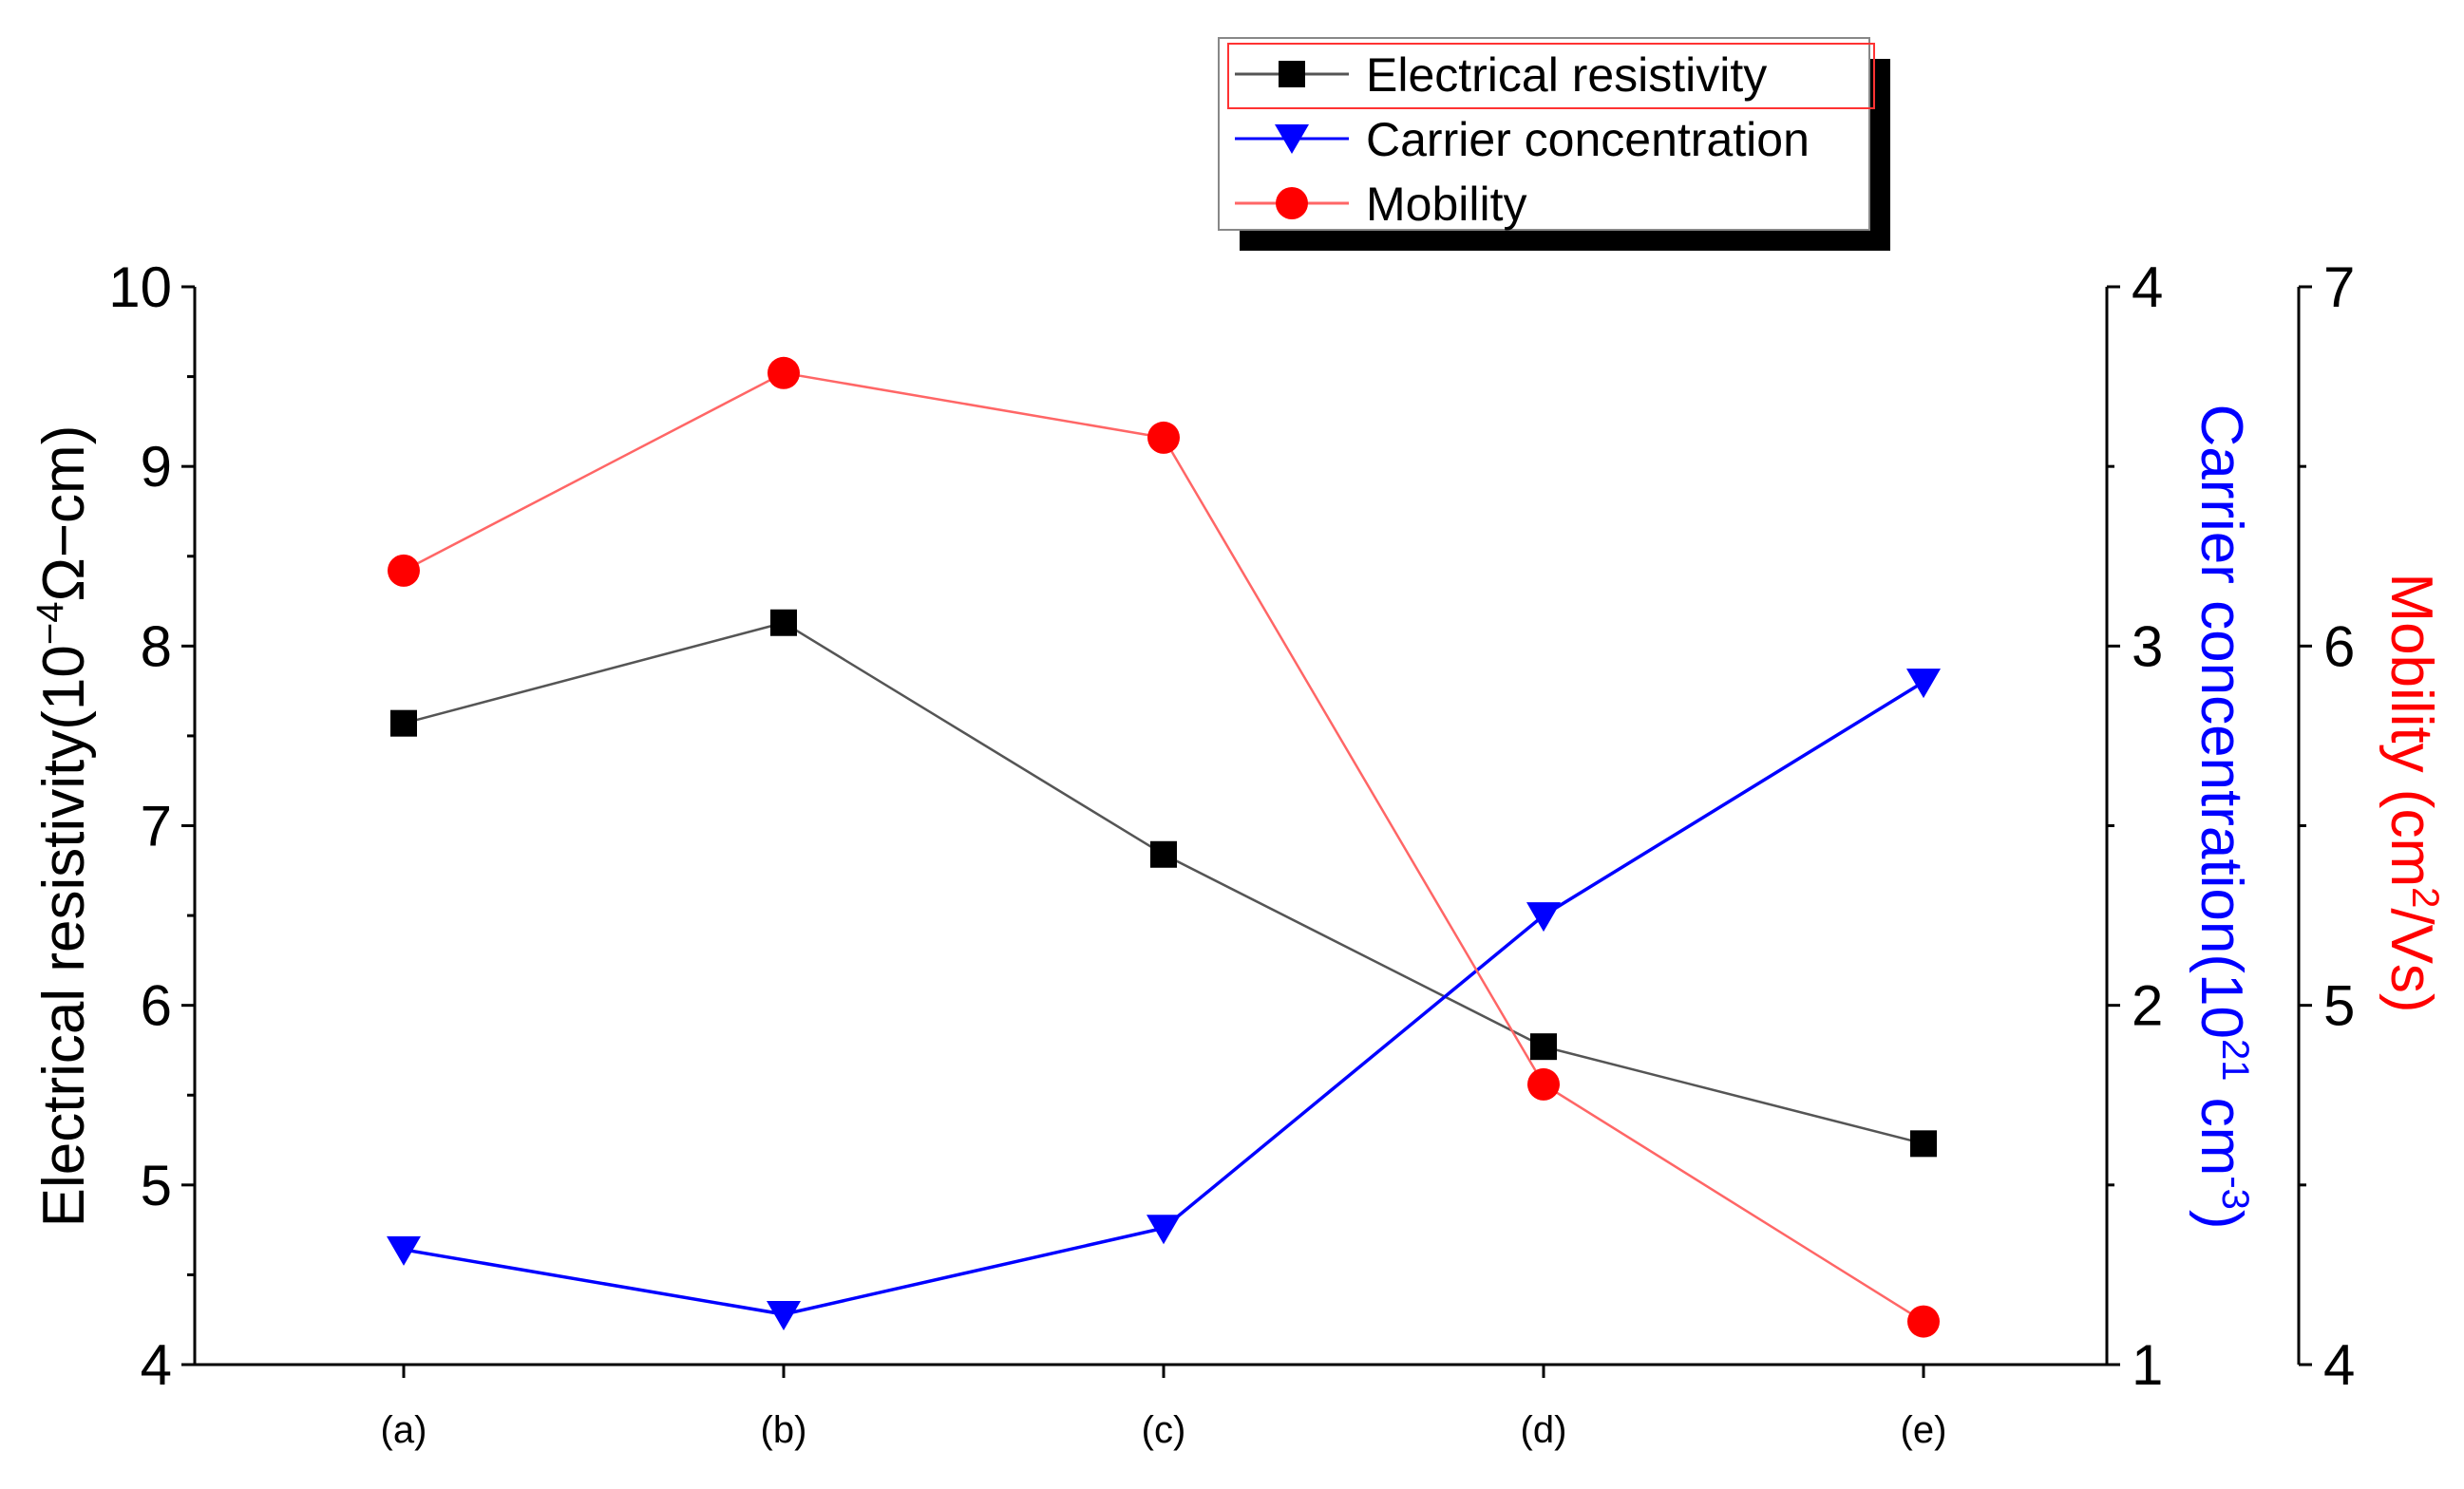  Describe the element at coordinates (2327, 826) in the screenshot. I see `mobility-axis-ticks: 4 5 6 7` at that location.